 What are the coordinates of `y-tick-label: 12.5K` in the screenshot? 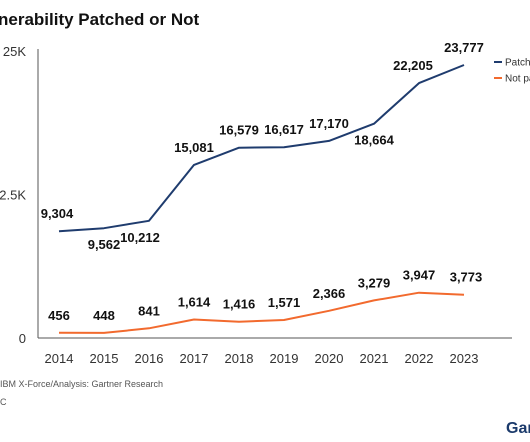 It's located at (13, 195).